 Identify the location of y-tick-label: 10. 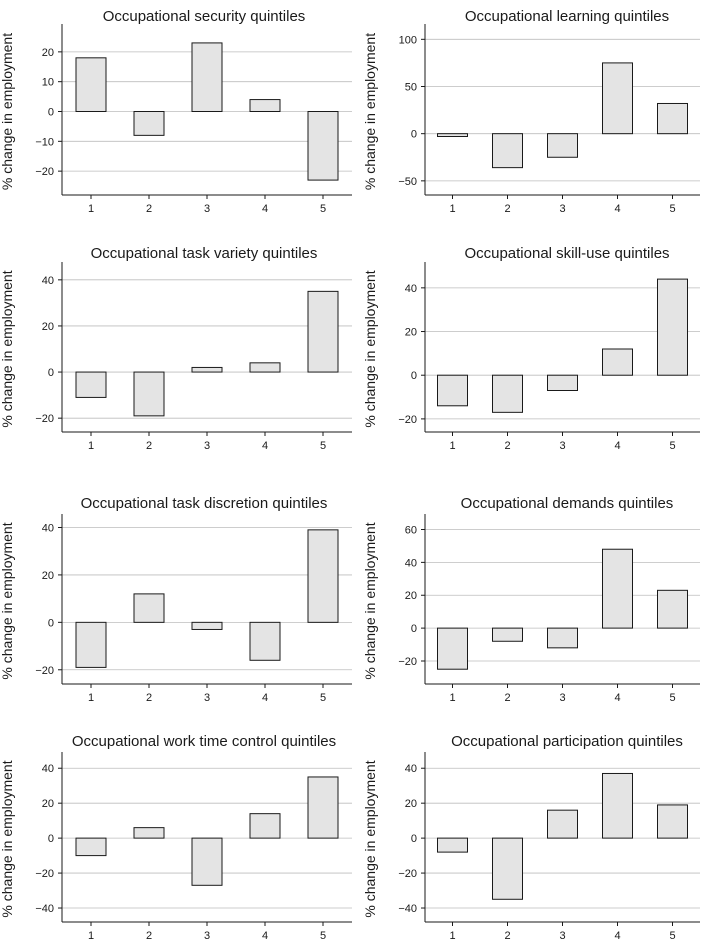
(48, 83).